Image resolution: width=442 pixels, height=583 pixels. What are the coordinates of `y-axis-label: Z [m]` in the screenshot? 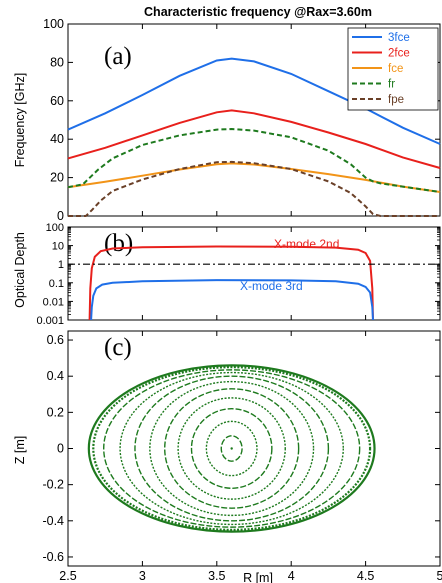 It's located at (20, 450).